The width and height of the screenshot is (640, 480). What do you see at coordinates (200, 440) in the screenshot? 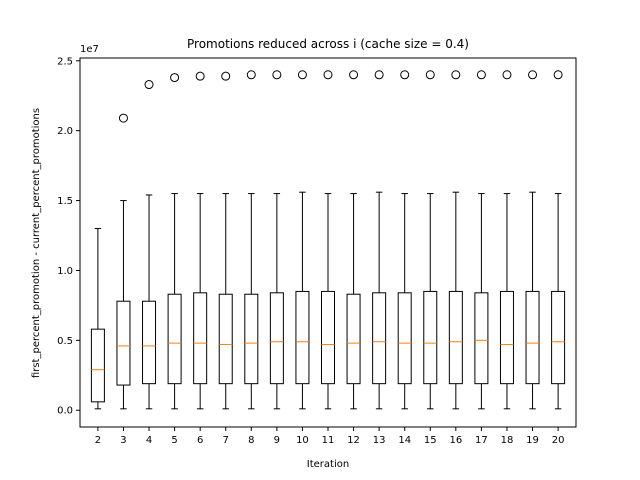
I see `x-tick-label: 6` at bounding box center [200, 440].